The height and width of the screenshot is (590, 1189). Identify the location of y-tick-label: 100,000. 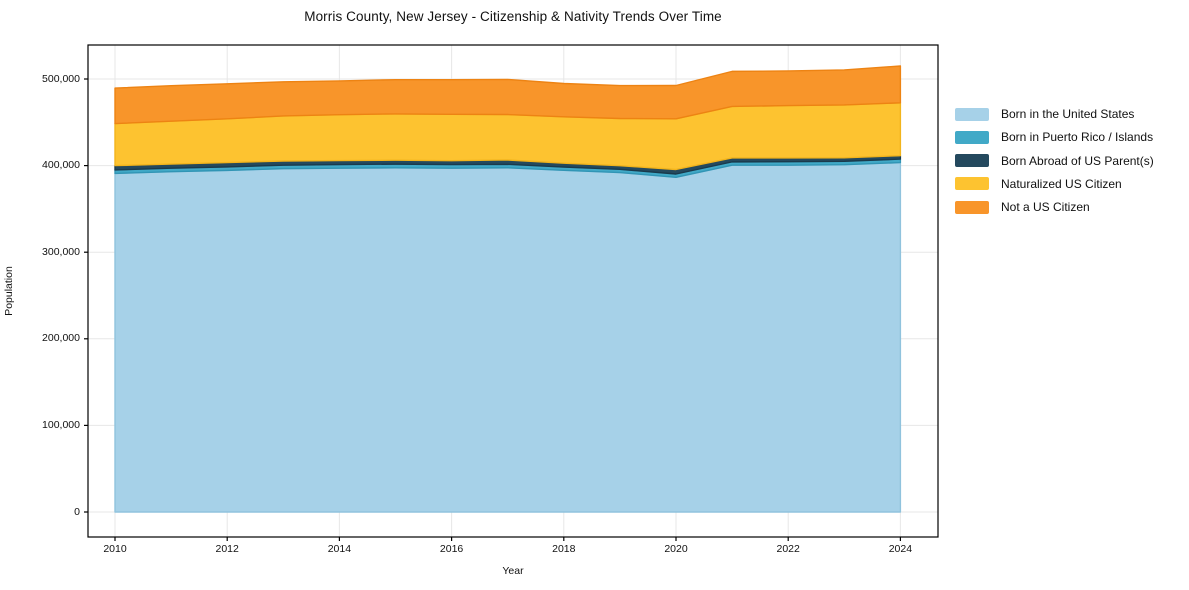
(61, 424).